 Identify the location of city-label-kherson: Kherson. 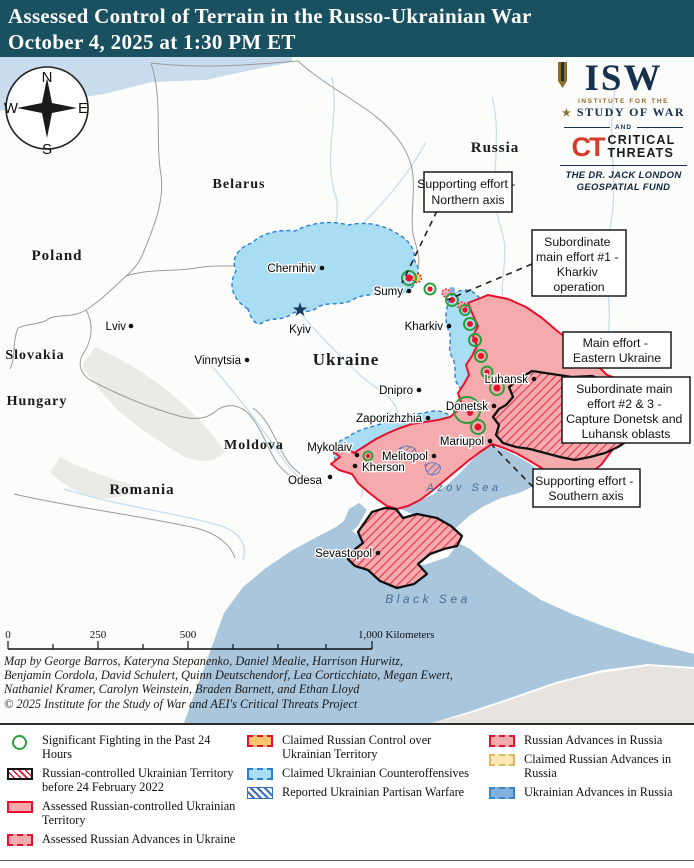
(383, 468).